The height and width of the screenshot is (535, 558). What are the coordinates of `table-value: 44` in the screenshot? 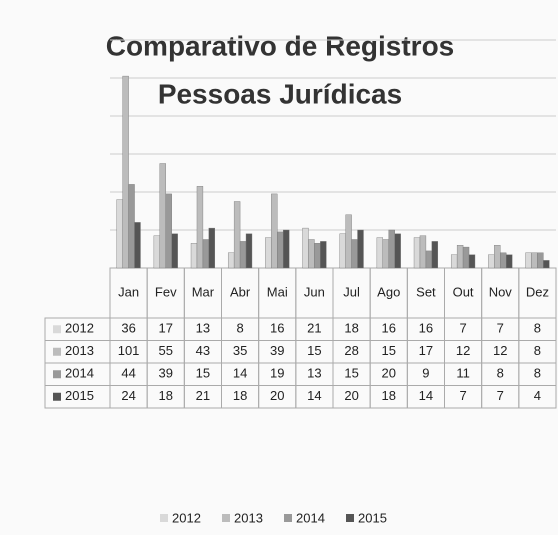 It's located at (128, 373).